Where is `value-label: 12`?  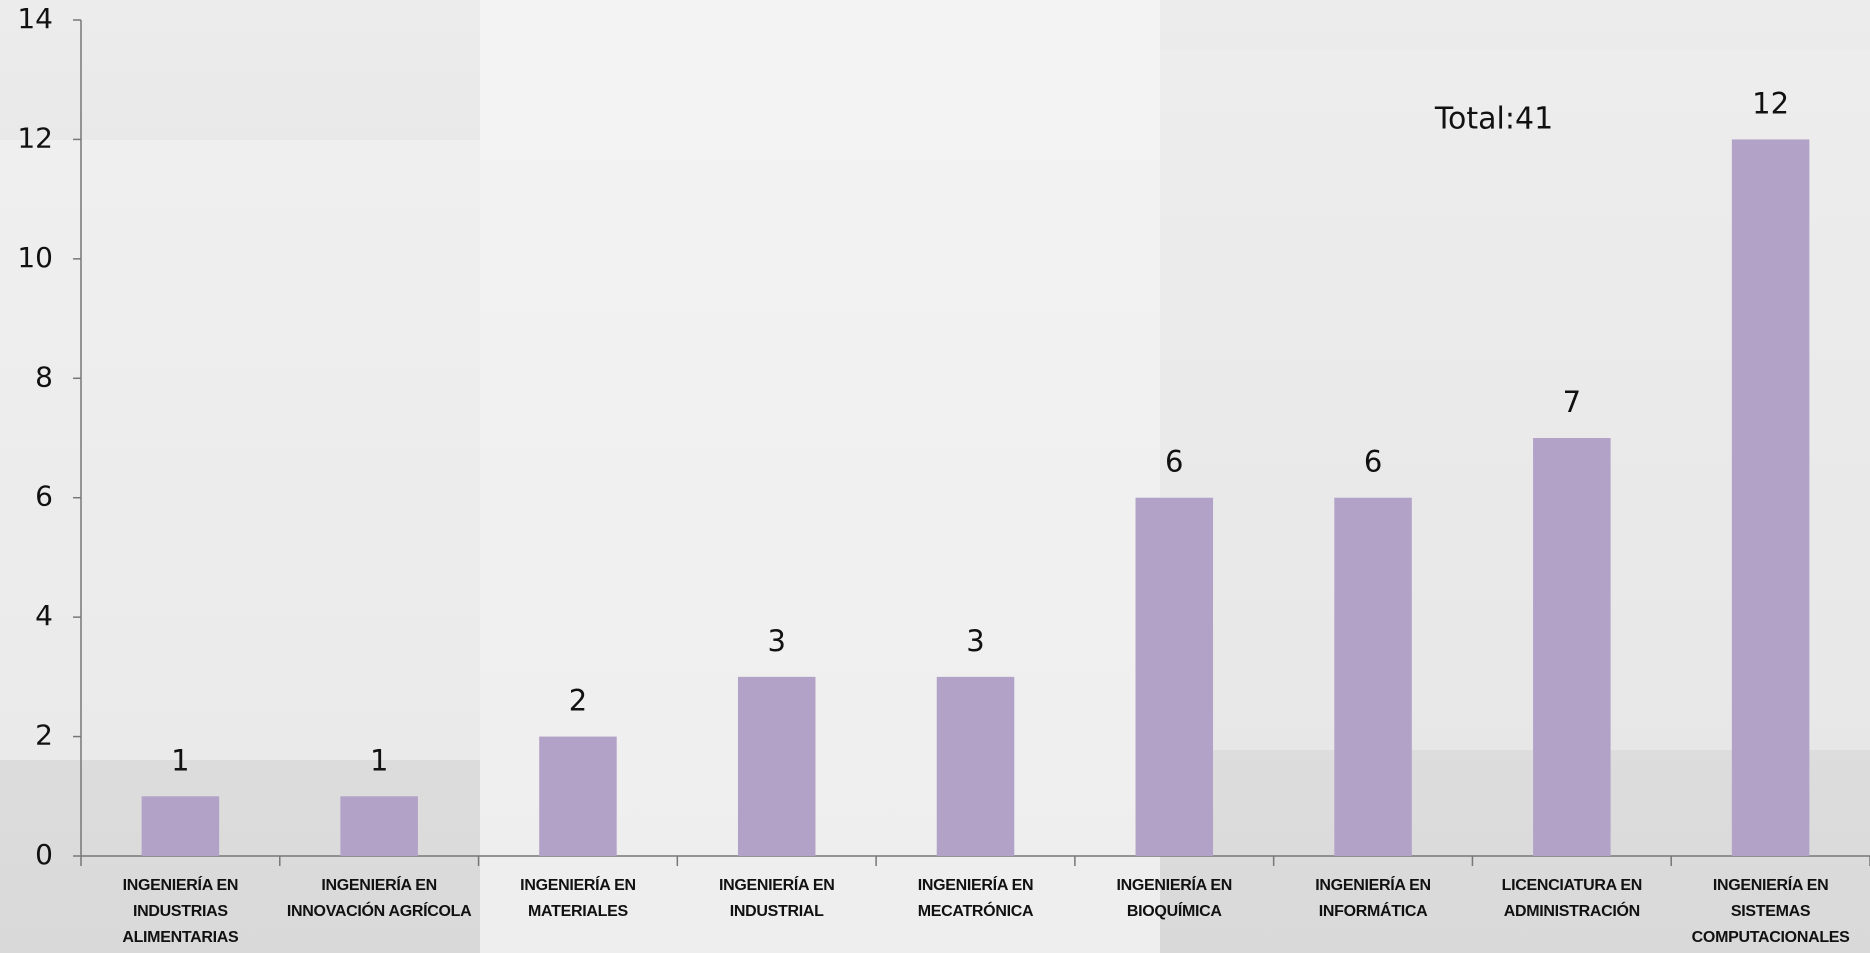 value-label: 12 is located at coordinates (1770, 103).